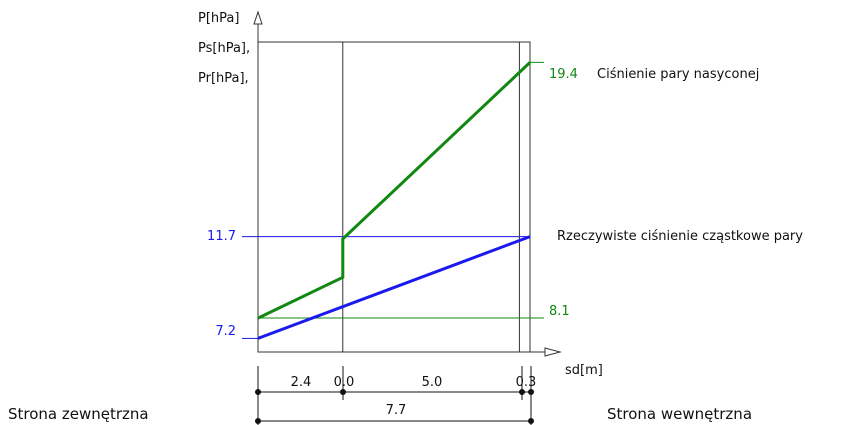  What do you see at coordinates (344, 382) in the screenshot?
I see `layer-sd-label-2: 0.0` at bounding box center [344, 382].